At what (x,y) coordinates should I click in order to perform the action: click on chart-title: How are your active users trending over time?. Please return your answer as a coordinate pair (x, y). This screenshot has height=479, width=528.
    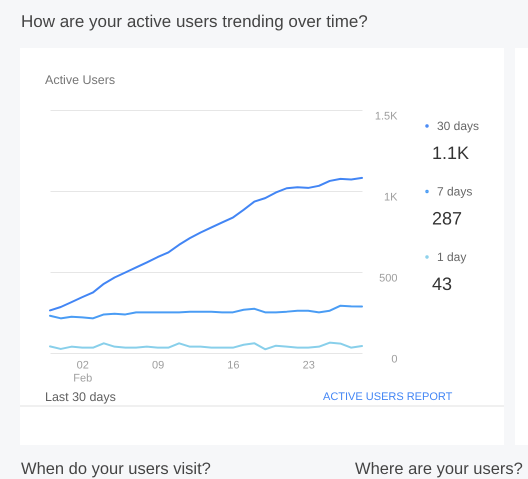
    Looking at the image, I should click on (194, 21).